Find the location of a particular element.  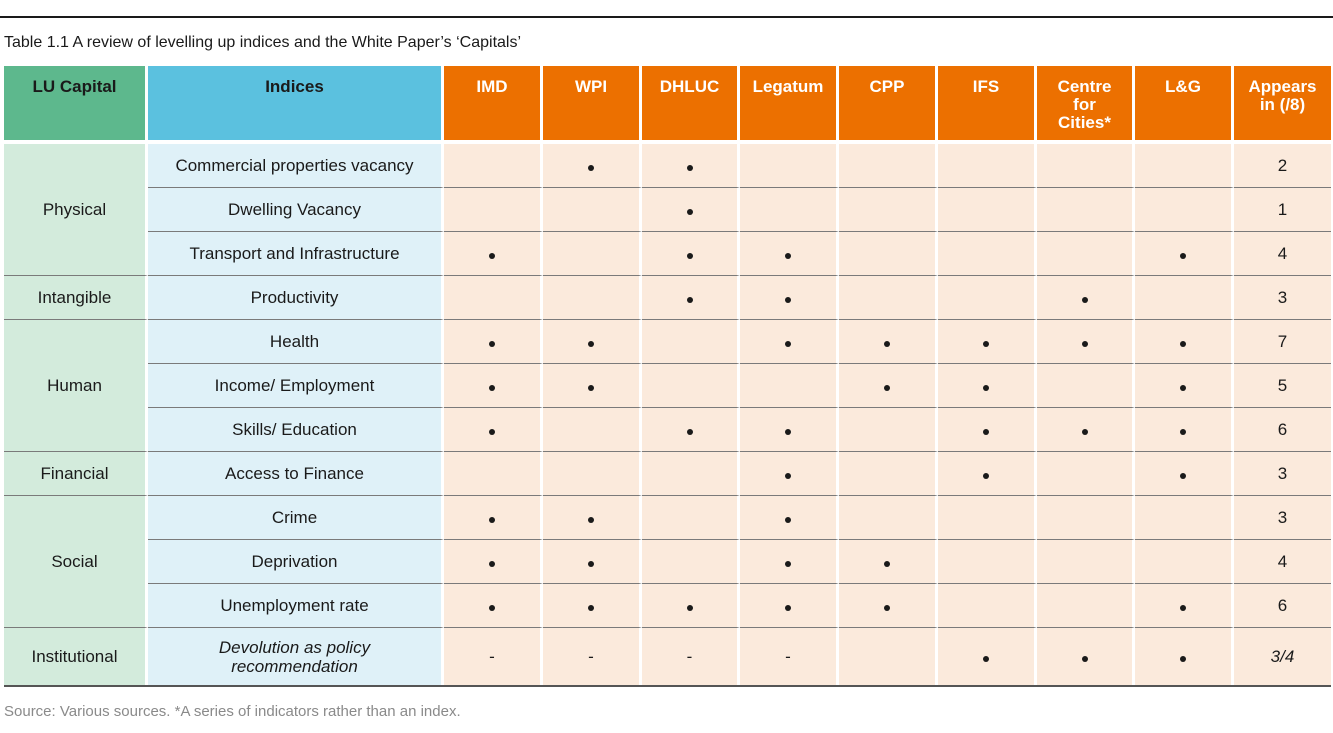

table-row: Dwelling Vacancy 1 is located at coordinates (667, 210).